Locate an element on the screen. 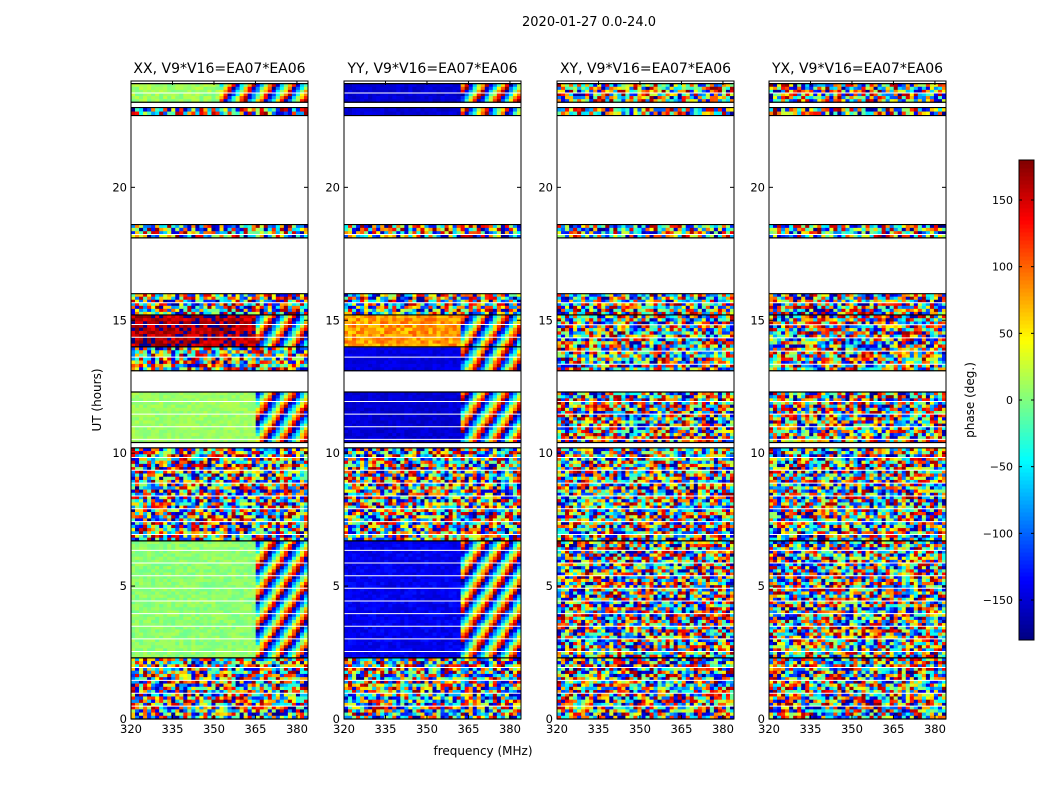  y-axis-label: UT (hours) is located at coordinates (97, 399).